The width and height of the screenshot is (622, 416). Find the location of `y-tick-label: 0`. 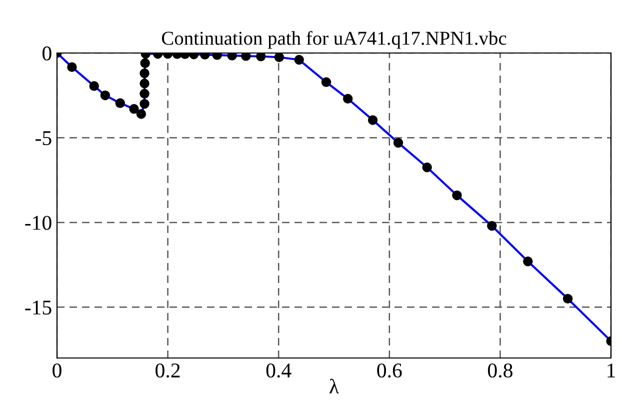

y-tick-label: 0 is located at coordinates (47, 53).